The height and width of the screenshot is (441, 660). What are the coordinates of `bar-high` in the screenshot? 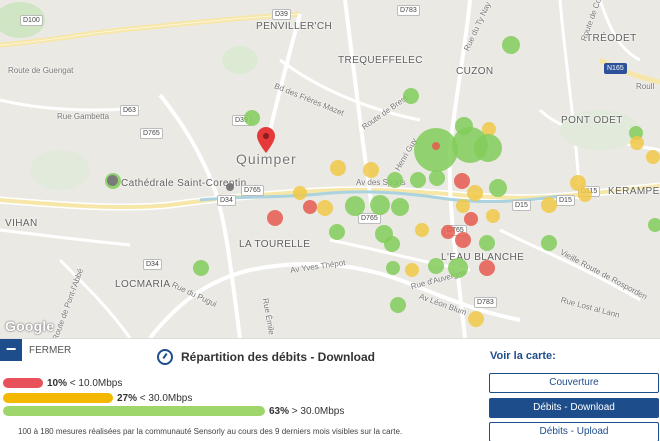 It's located at (134, 411).